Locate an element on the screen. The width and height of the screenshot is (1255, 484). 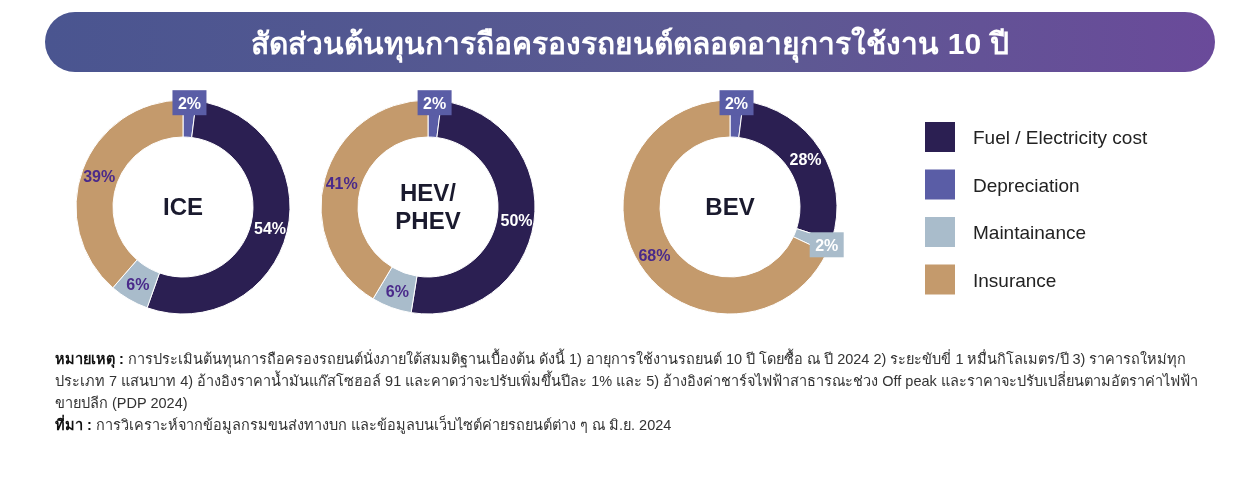
chart-title: สัดส่วนต้นทุนการถือครองรถยนต์ตลอดอายุการใช้งาน 10 ปี is located at coordinates (630, 44).